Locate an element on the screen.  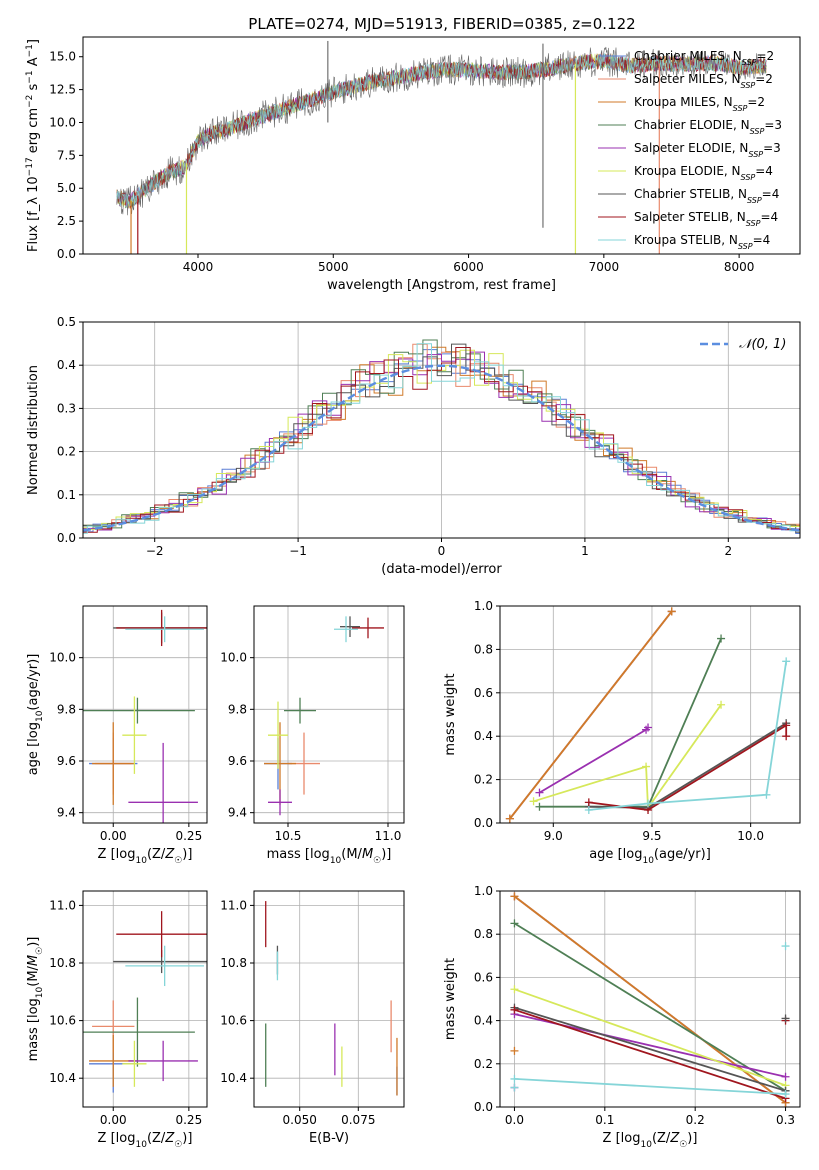
legend-label: Chabrier ELODIE, NSSP=3 is located at coordinates (708, 127).